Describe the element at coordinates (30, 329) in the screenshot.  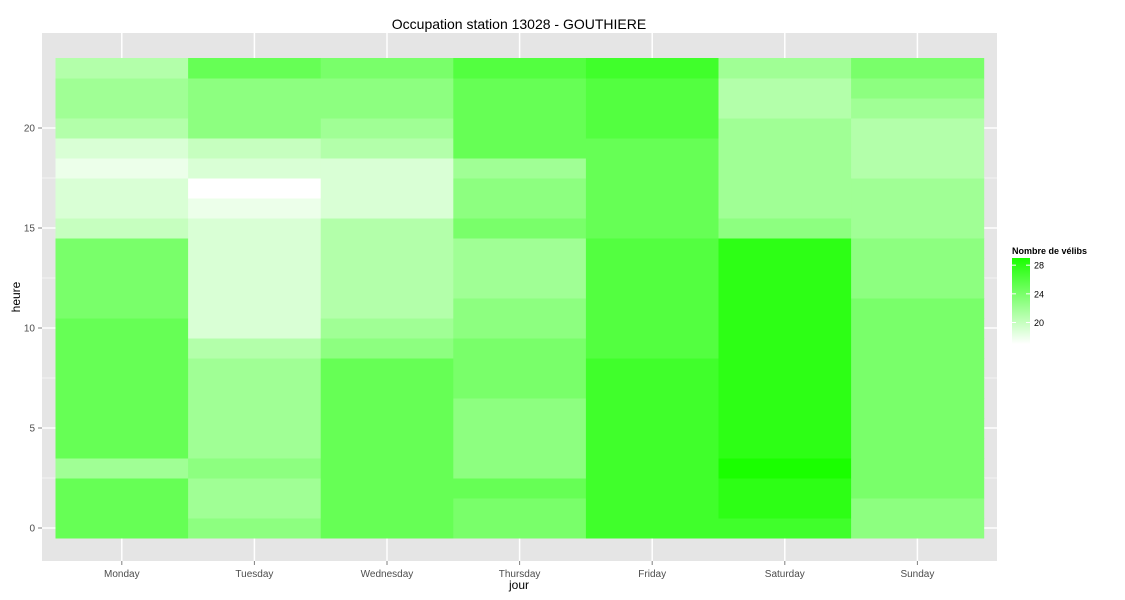
I see `y-tick-label: 10` at that location.